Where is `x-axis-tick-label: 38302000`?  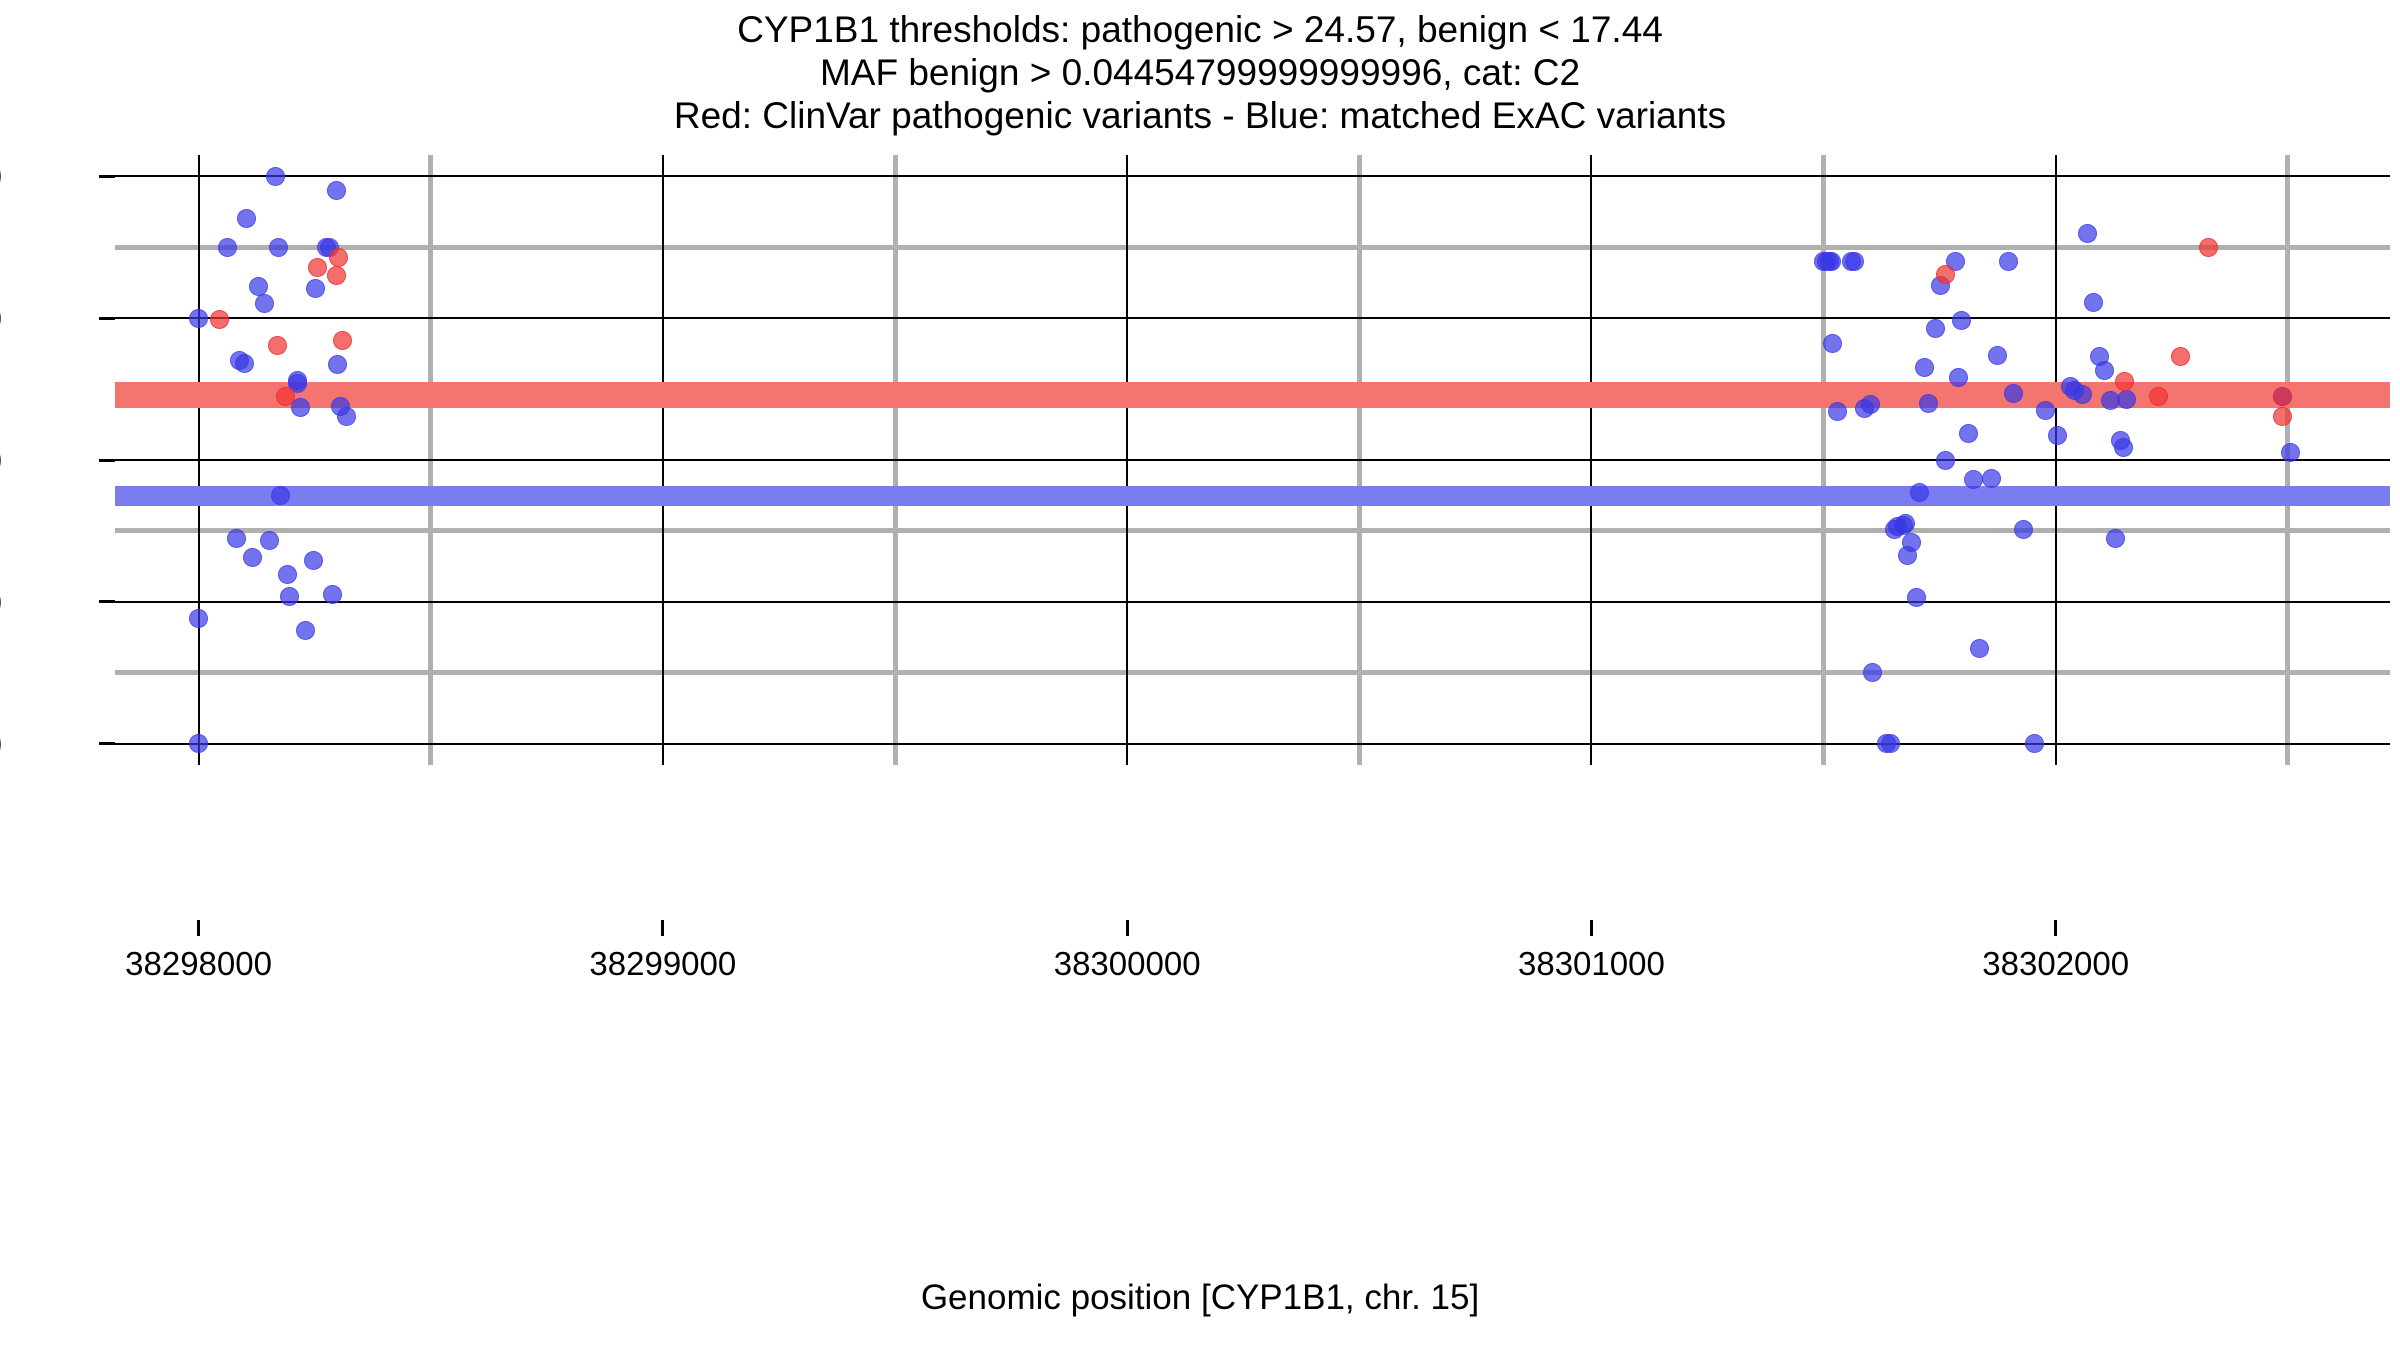
x-axis-tick-label: 38302000 is located at coordinates (2056, 963).